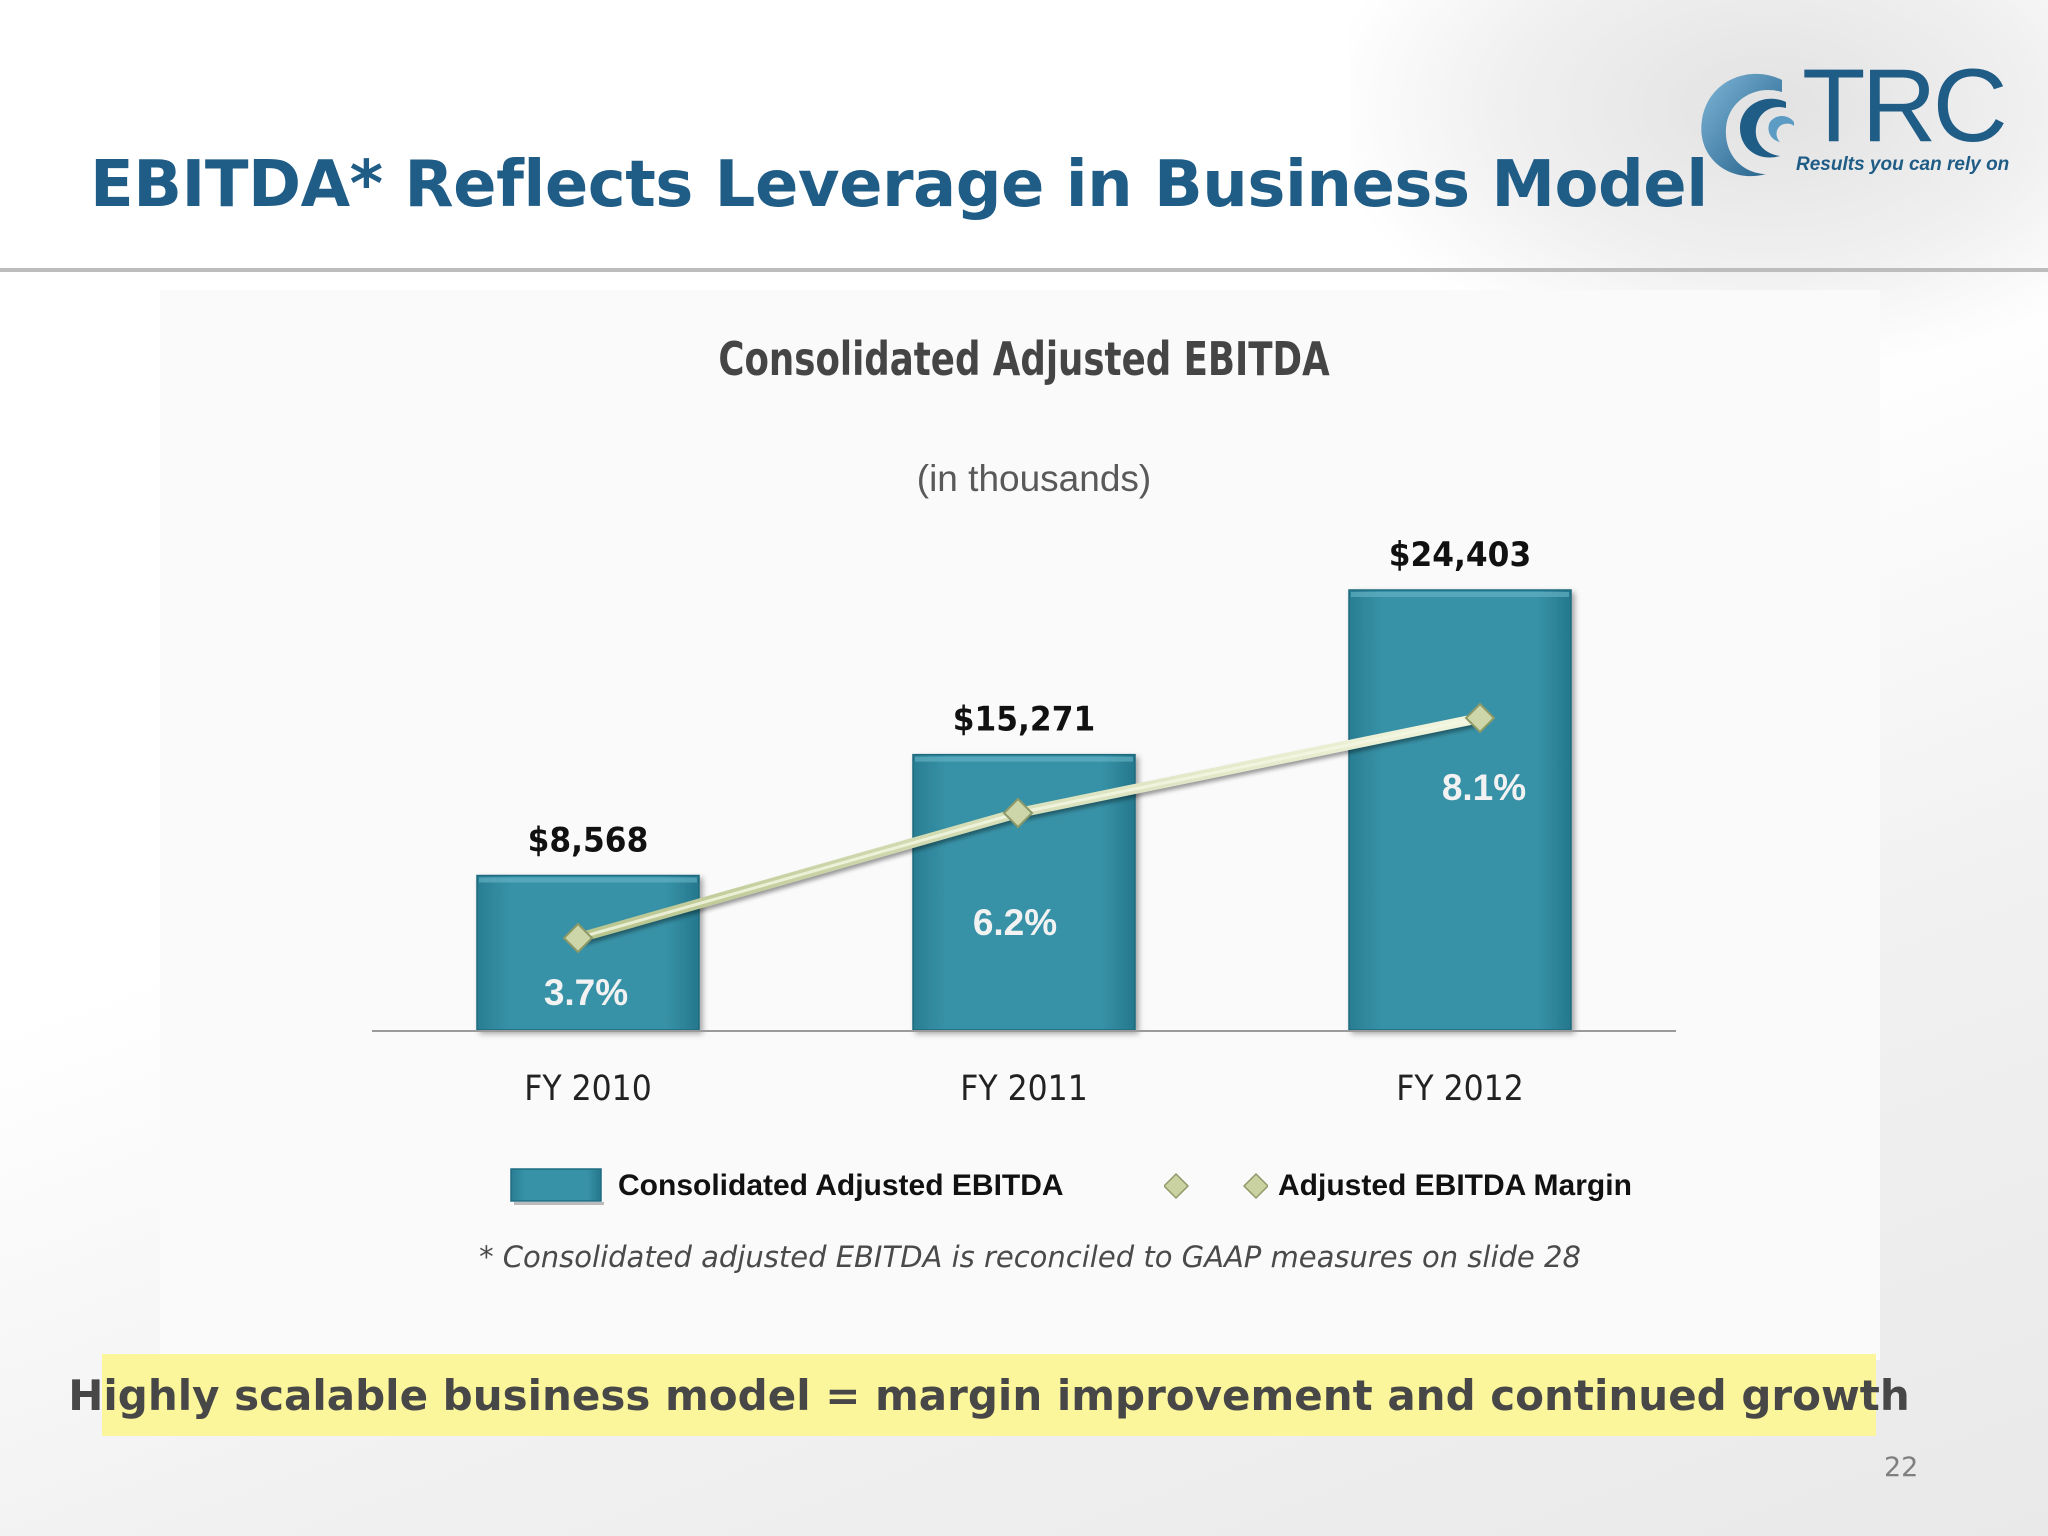  What do you see at coordinates (557, 1186) in the screenshot?
I see `legend-bar-swatch` at bounding box center [557, 1186].